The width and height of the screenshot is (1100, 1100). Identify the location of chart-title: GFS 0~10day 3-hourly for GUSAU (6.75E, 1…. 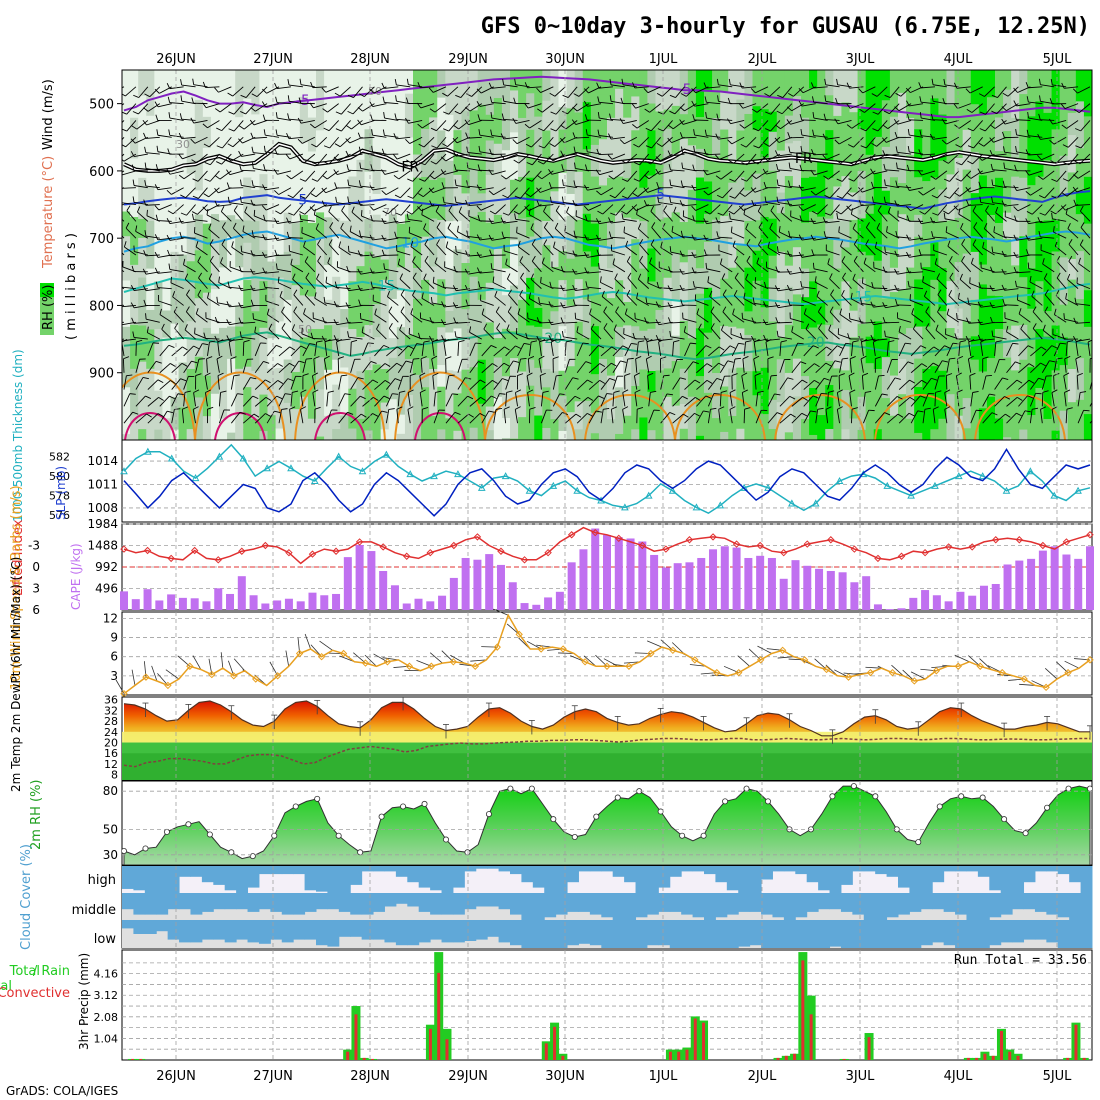
(785, 26).